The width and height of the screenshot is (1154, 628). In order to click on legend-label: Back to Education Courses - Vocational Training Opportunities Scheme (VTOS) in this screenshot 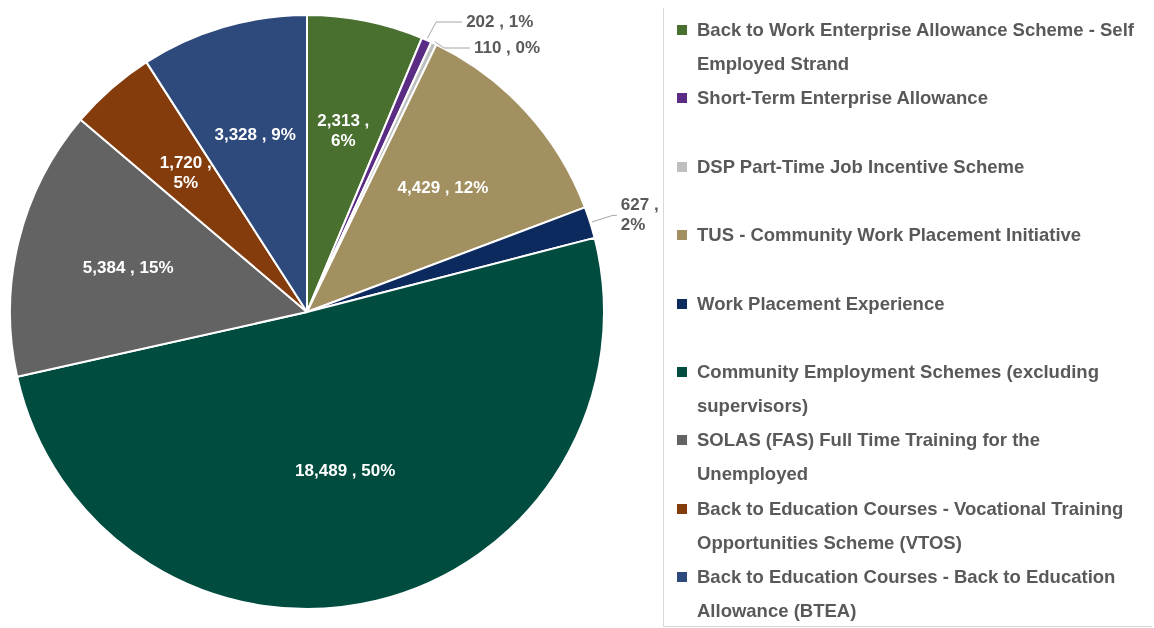, I will do `click(911, 525)`.